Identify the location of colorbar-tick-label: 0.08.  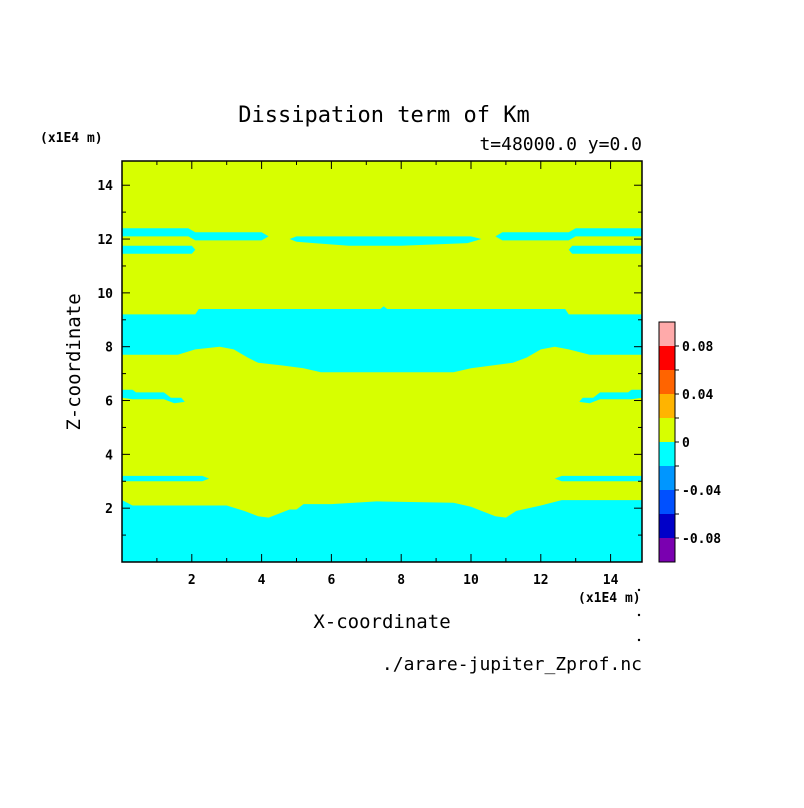
(697, 347).